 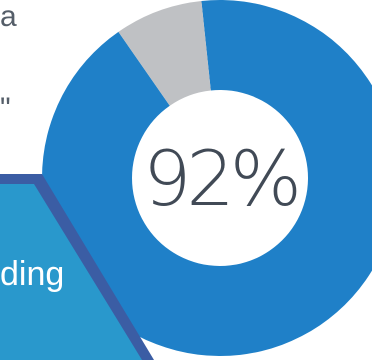 I want to click on cropped-quote-mark: ", so click(x=5, y=108).